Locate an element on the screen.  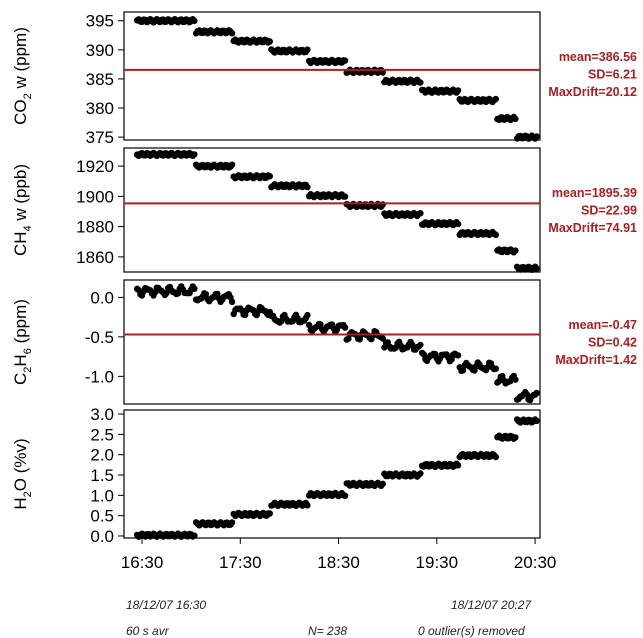
h2o-y-tick-label: 2.5 is located at coordinates (102, 434).